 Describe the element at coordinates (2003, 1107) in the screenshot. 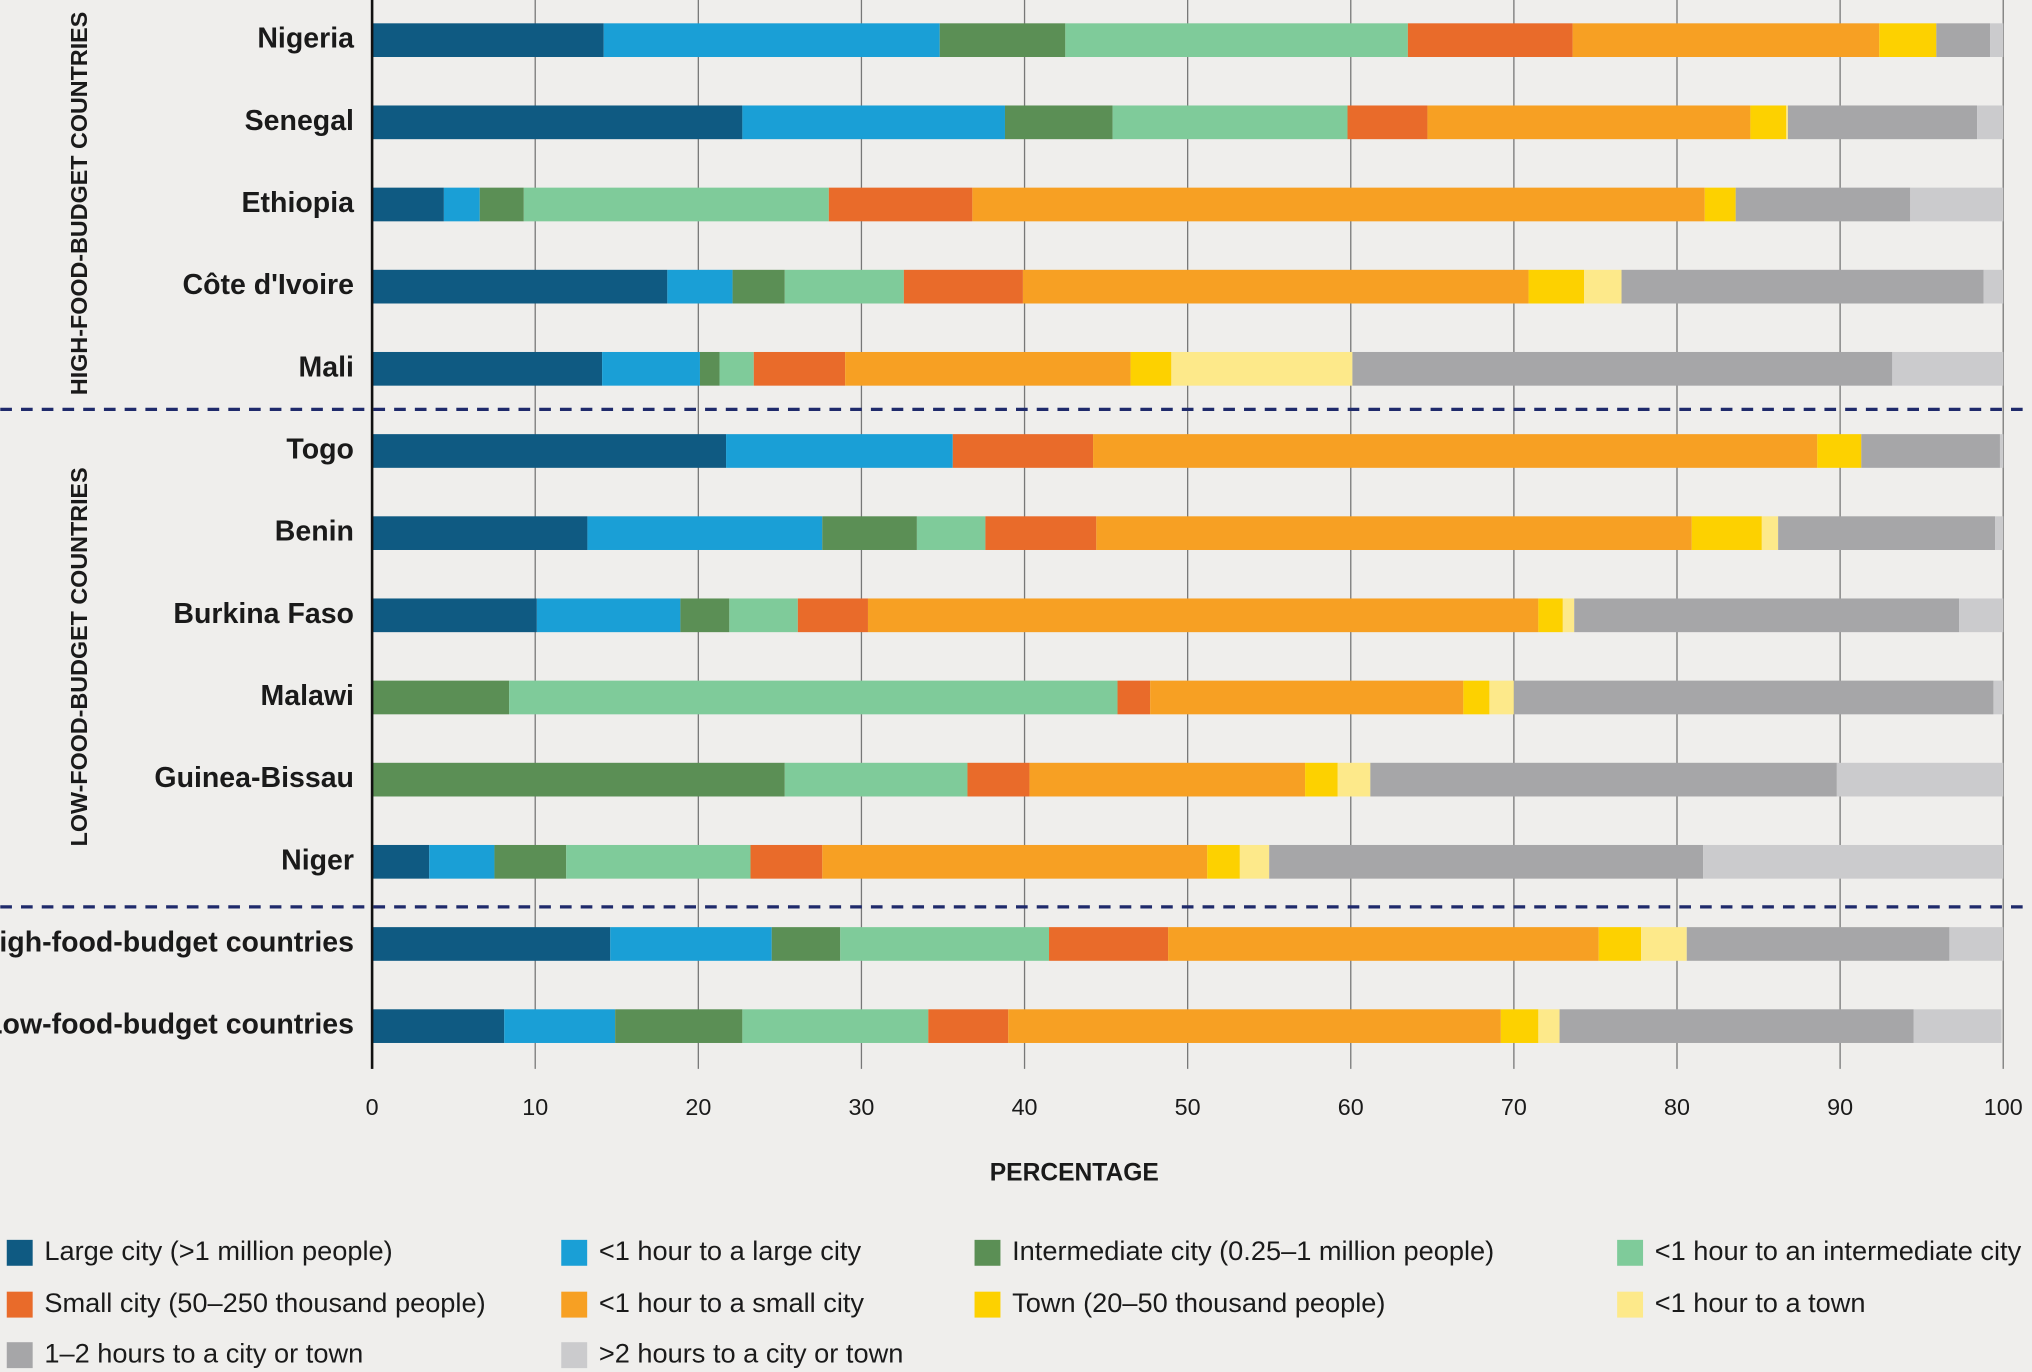

I see `x-tick-label: 100` at that location.